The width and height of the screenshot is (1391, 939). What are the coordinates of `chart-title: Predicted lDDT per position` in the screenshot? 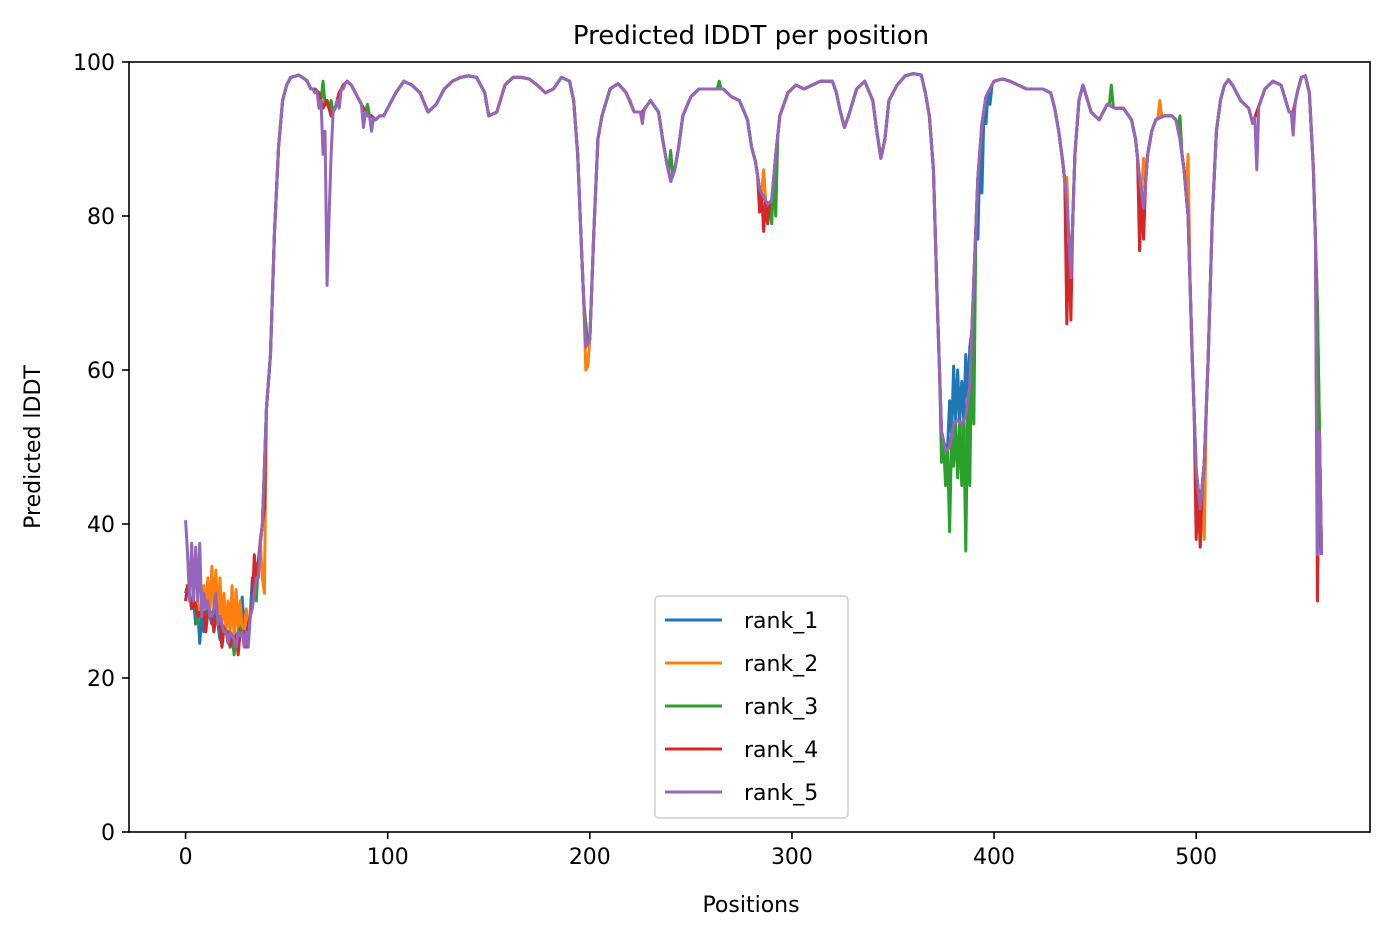 It's located at (751, 36).